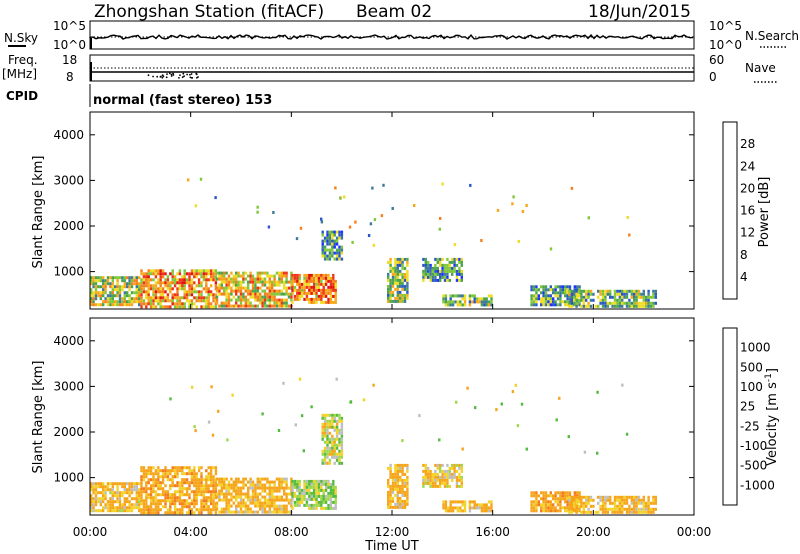 This screenshot has height=554, width=800. I want to click on y-tick-label: 4000, so click(68, 341).